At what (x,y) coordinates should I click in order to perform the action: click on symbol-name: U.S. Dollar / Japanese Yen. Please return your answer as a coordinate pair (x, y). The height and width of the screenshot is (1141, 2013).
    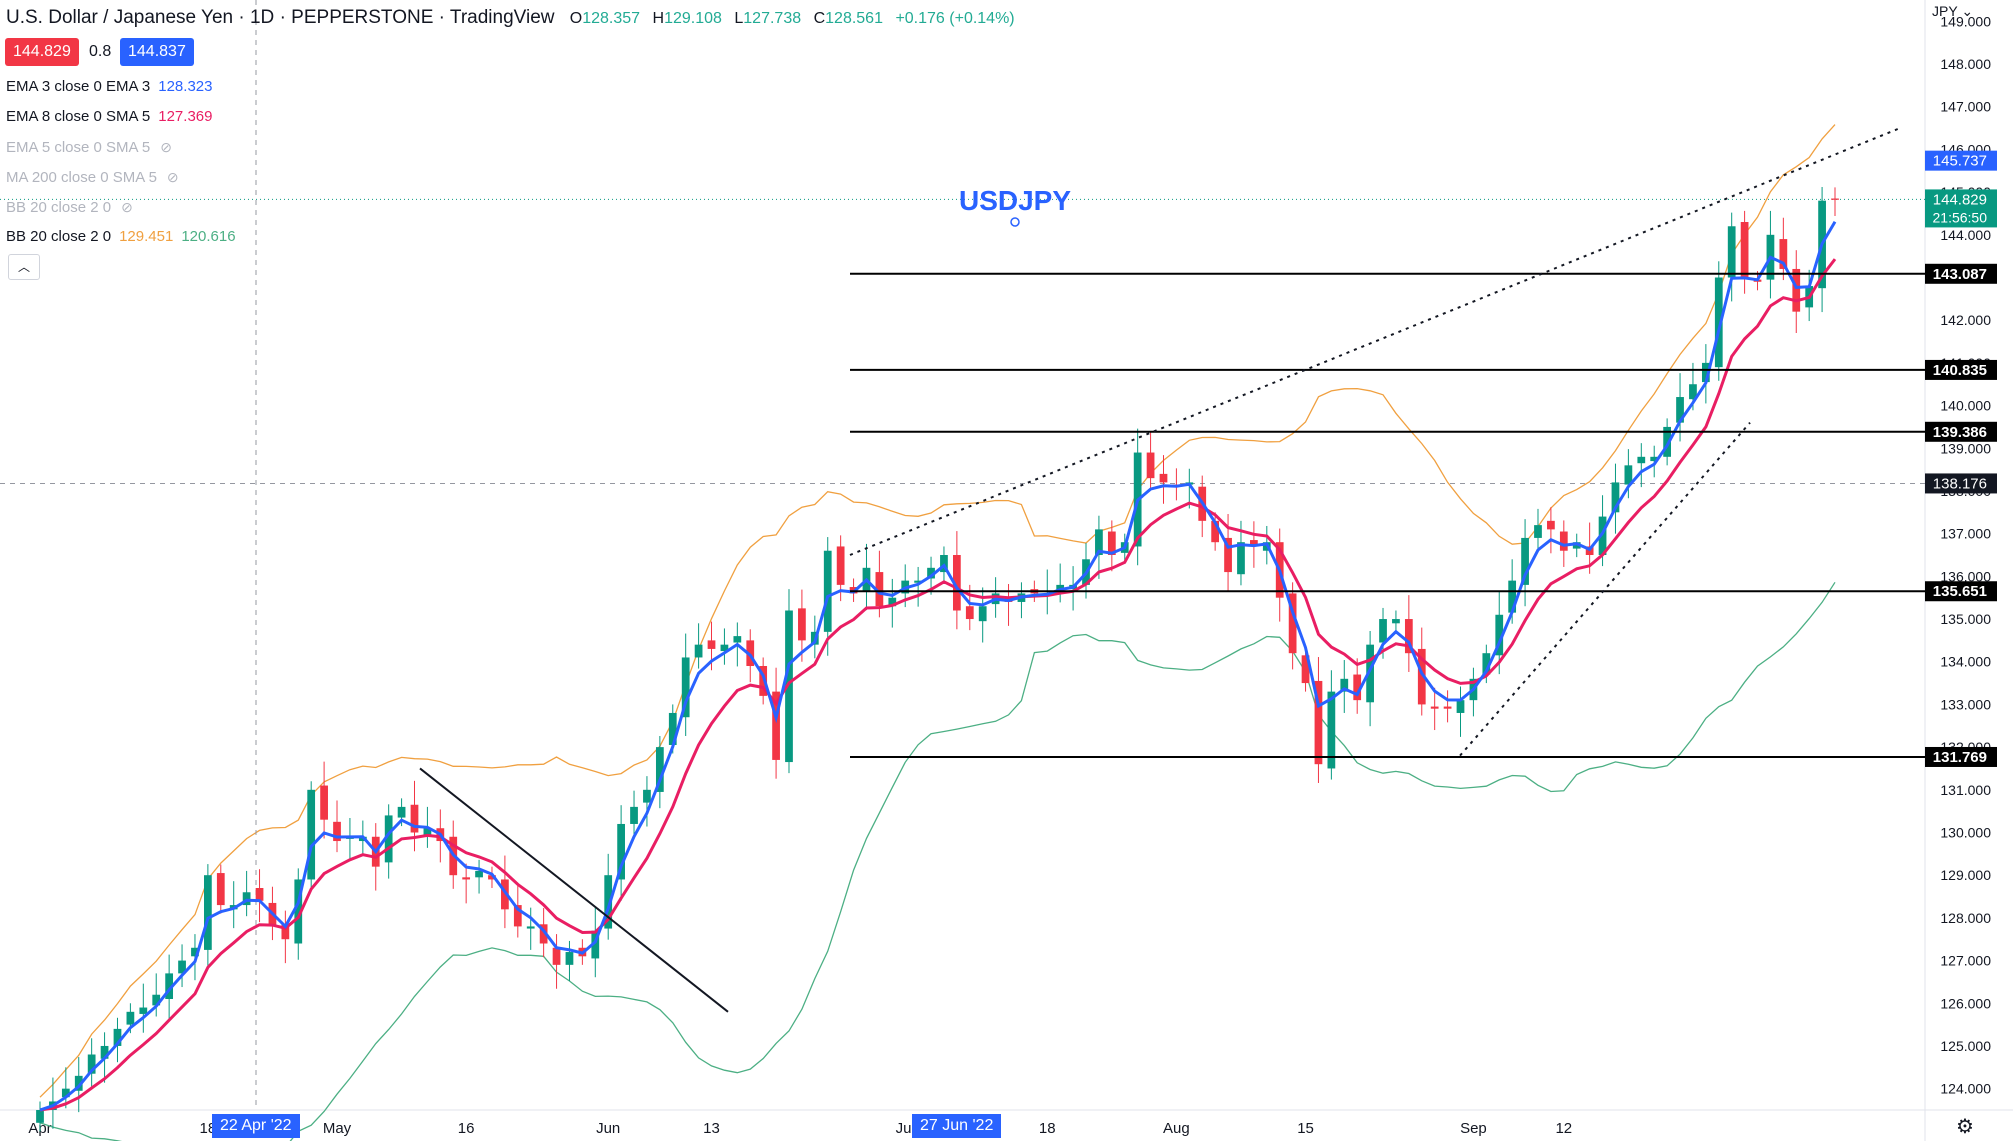
    Looking at the image, I should click on (120, 17).